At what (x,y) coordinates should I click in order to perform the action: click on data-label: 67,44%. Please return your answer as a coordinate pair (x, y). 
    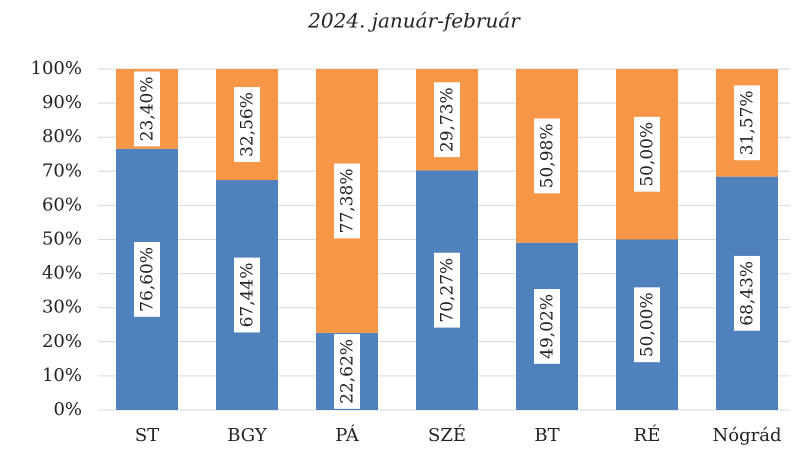
    Looking at the image, I should click on (247, 295).